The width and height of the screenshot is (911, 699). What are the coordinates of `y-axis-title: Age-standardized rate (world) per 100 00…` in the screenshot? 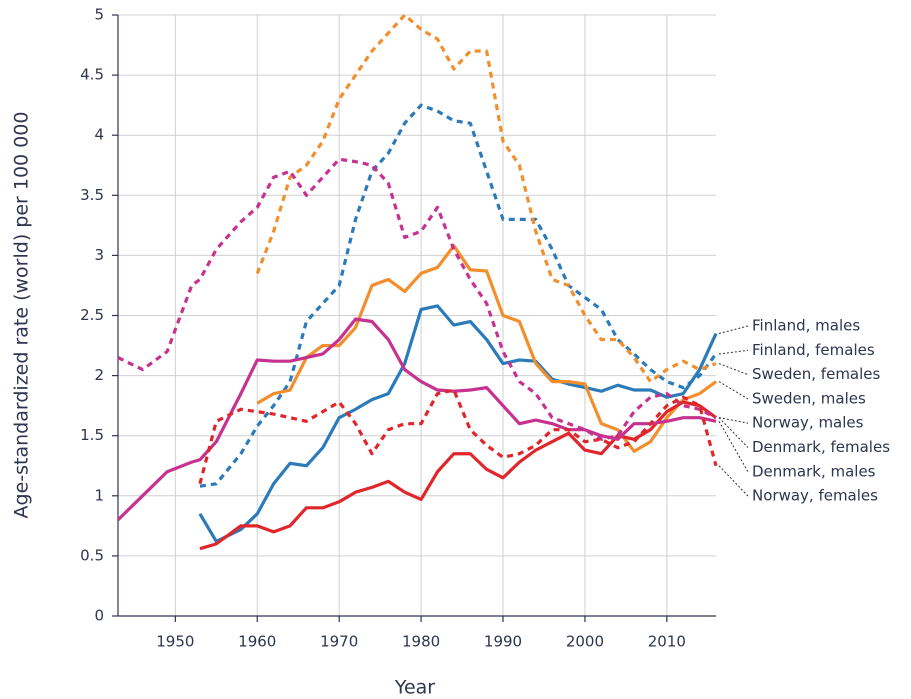 It's located at (22, 315).